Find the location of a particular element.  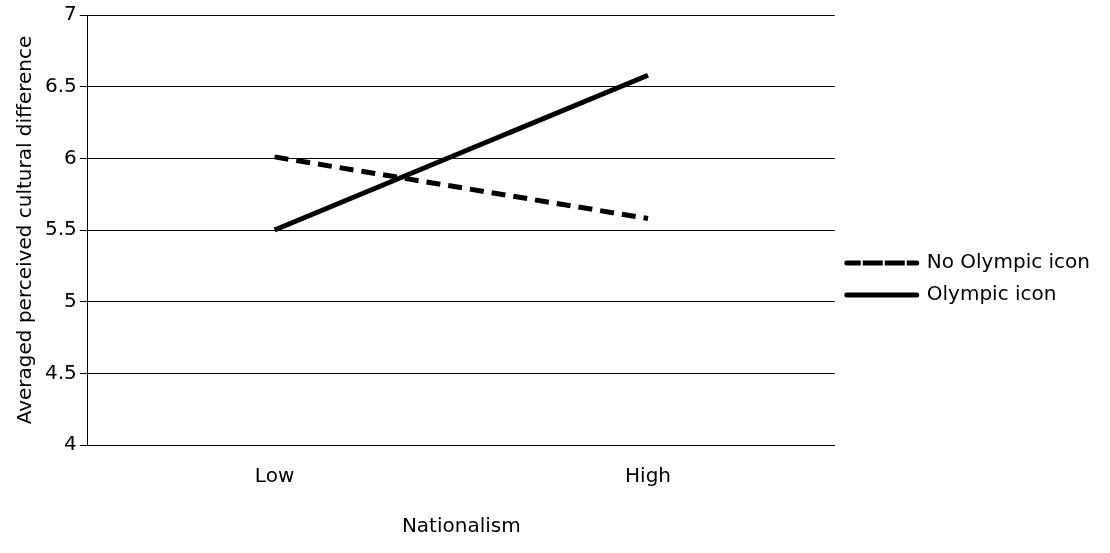

y-tick-label: 4.5 is located at coordinates (60, 371).